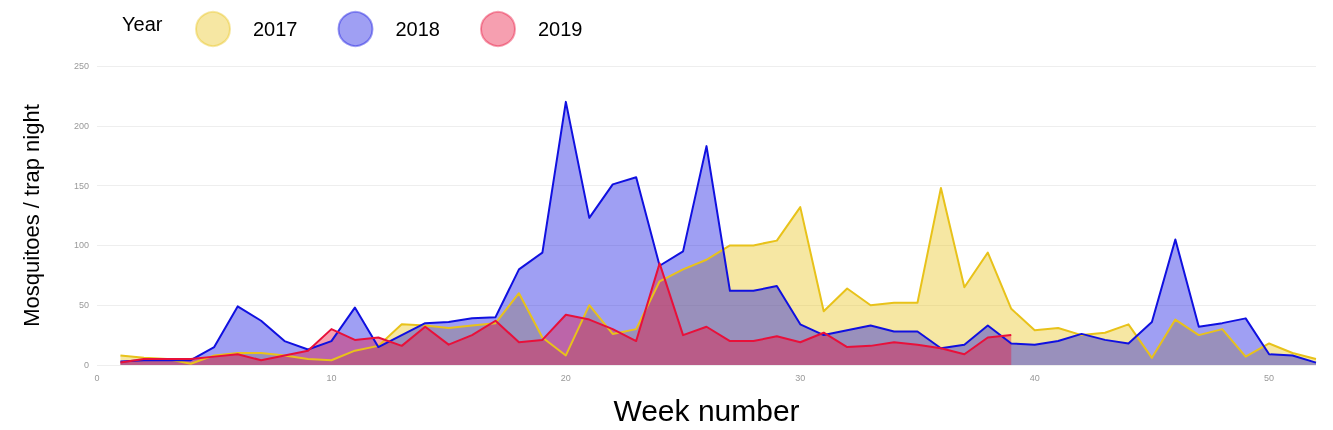  Describe the element at coordinates (81, 185) in the screenshot. I see `y-tick-label: 150` at that location.